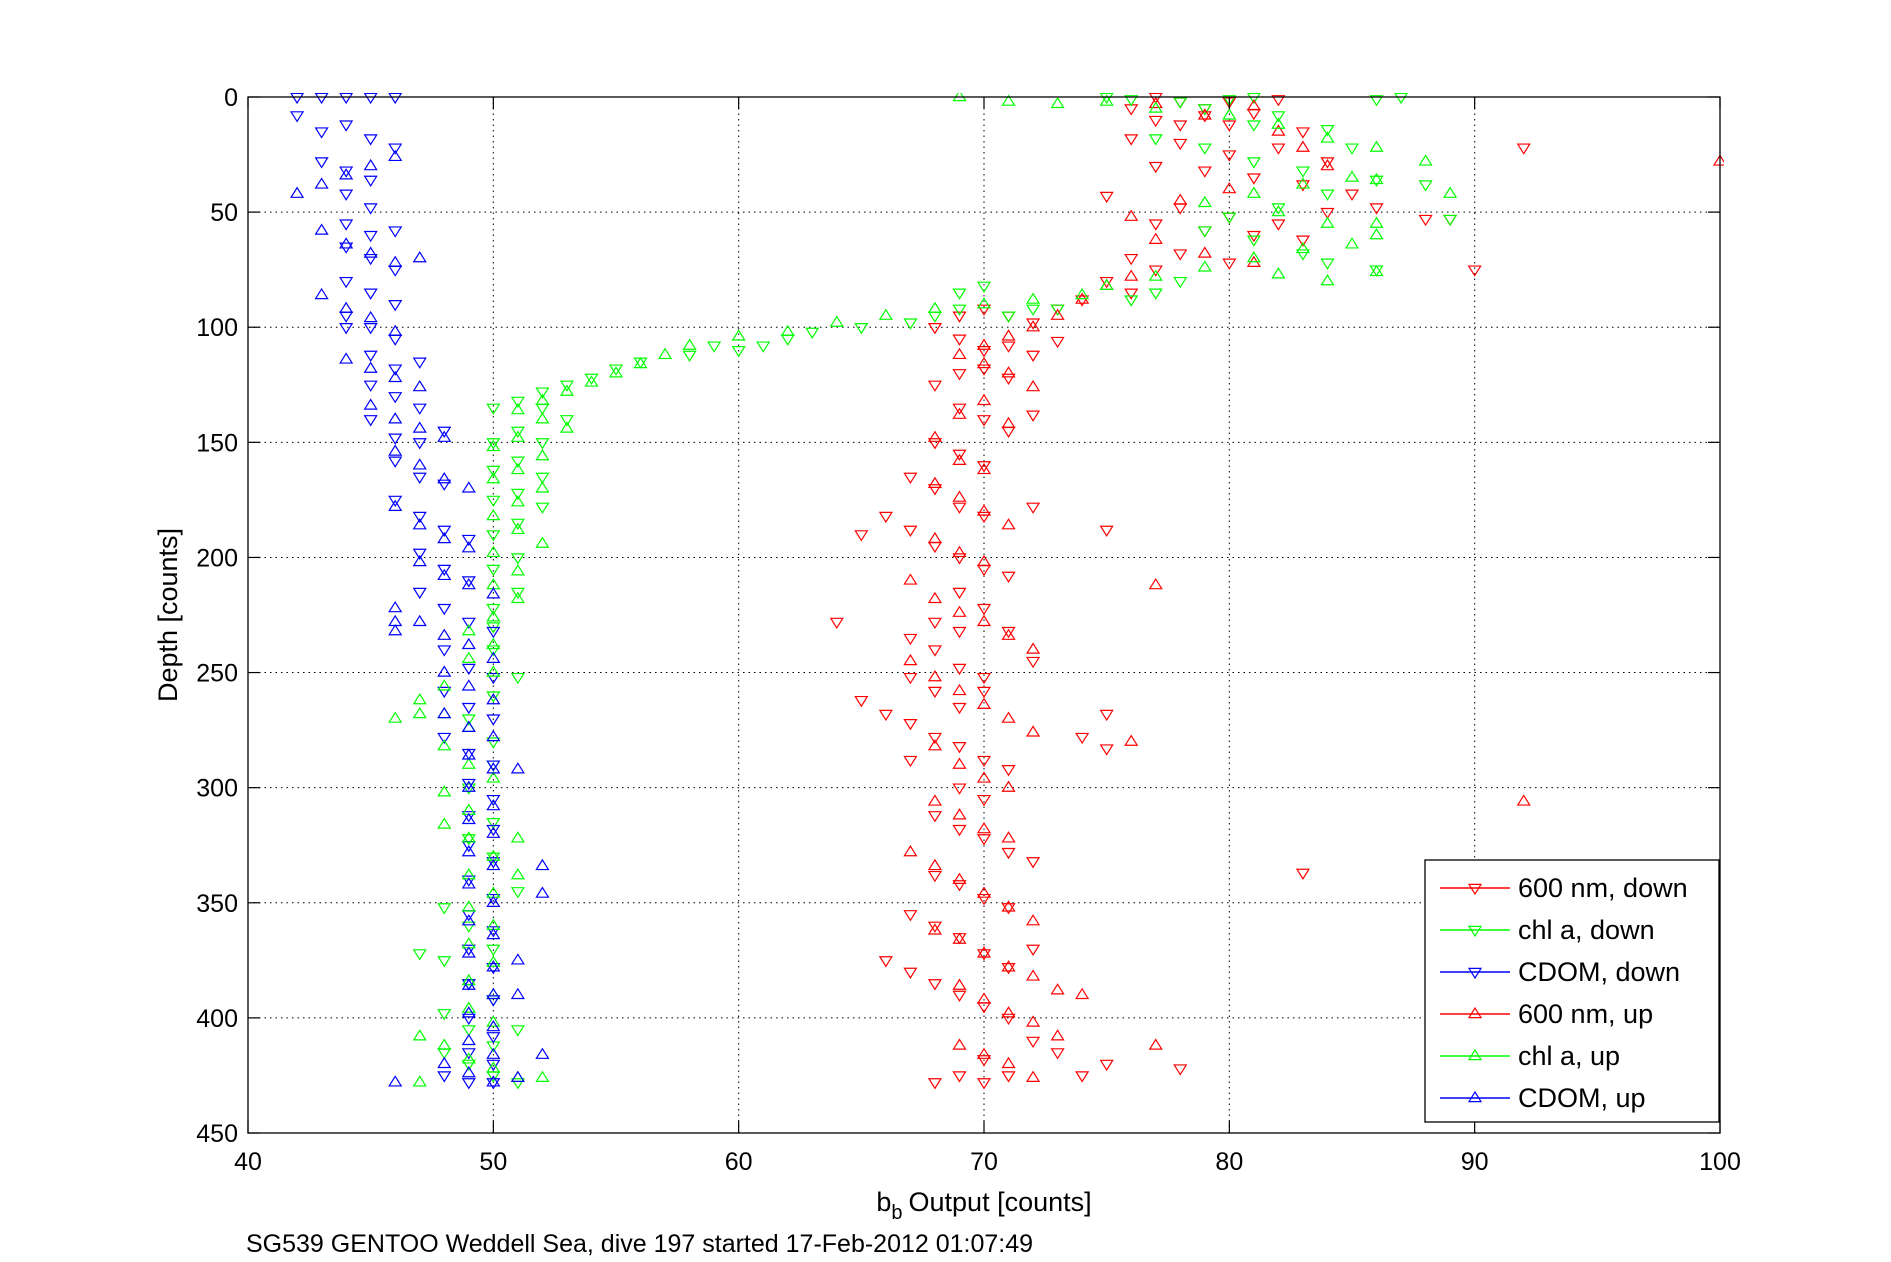 The height and width of the screenshot is (1262, 1891). I want to click on y-tick-label: 150, so click(217, 443).